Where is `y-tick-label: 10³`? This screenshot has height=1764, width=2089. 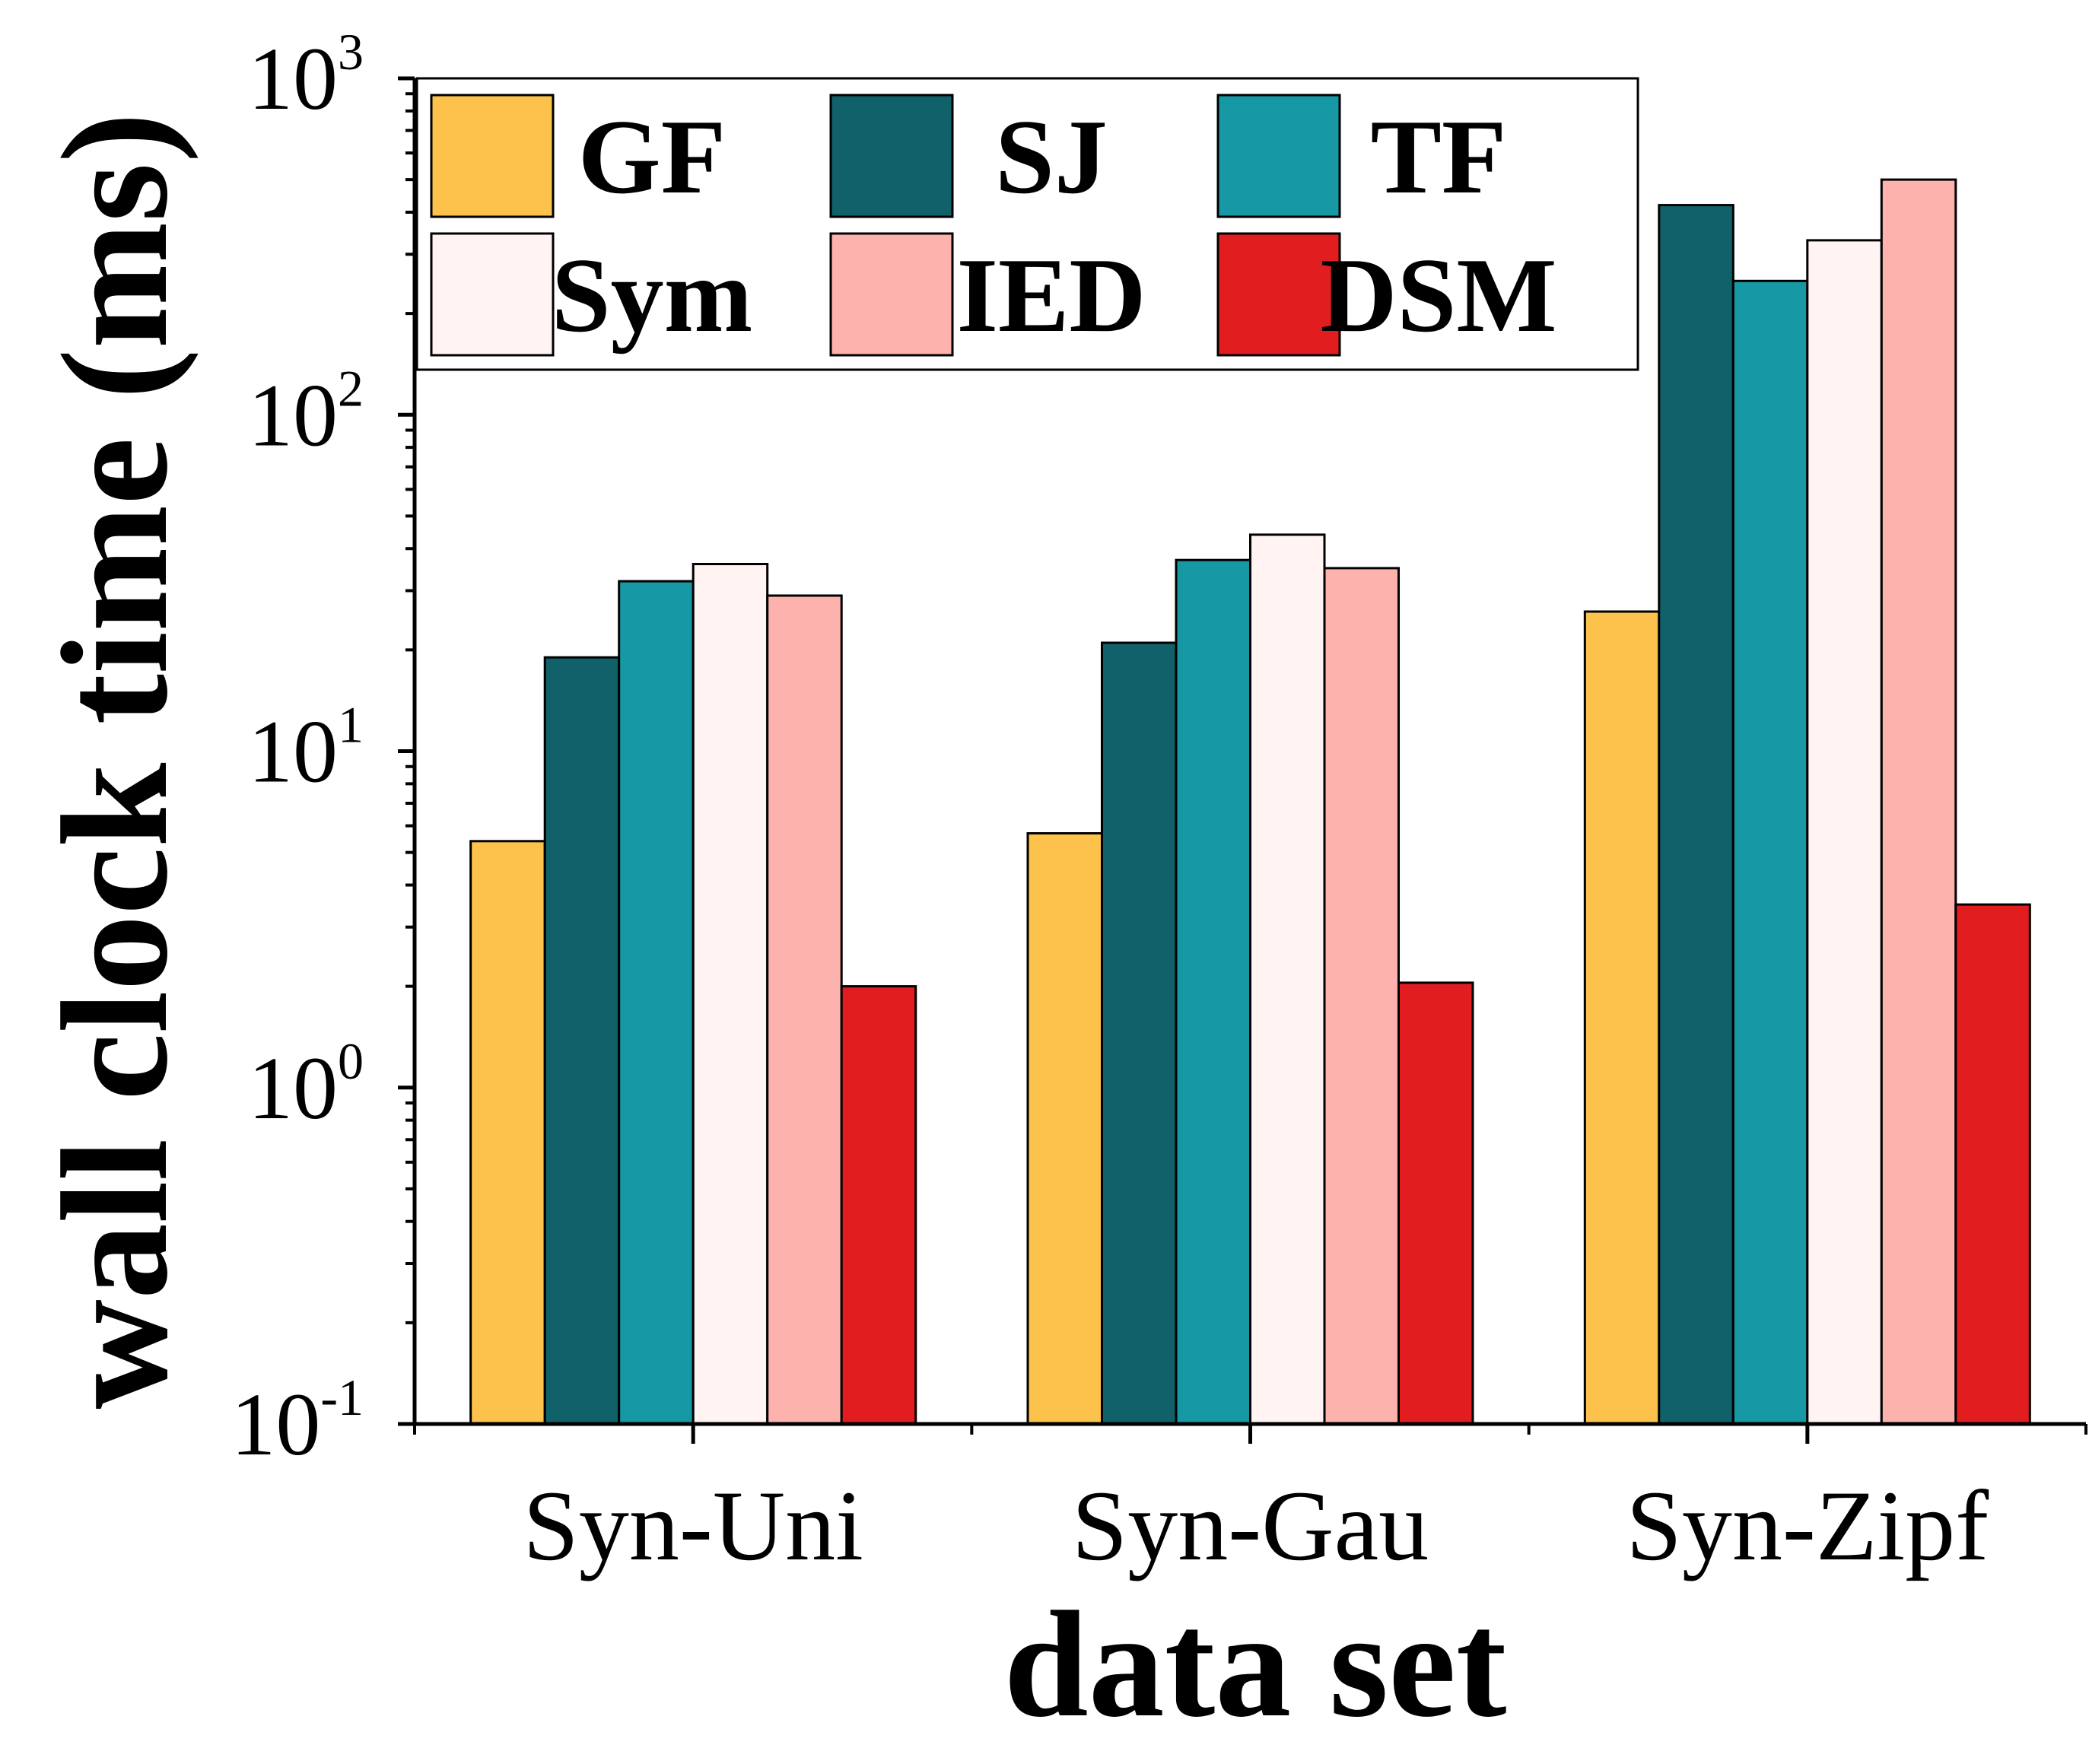
y-tick-label: 10³ is located at coordinates (306, 76).